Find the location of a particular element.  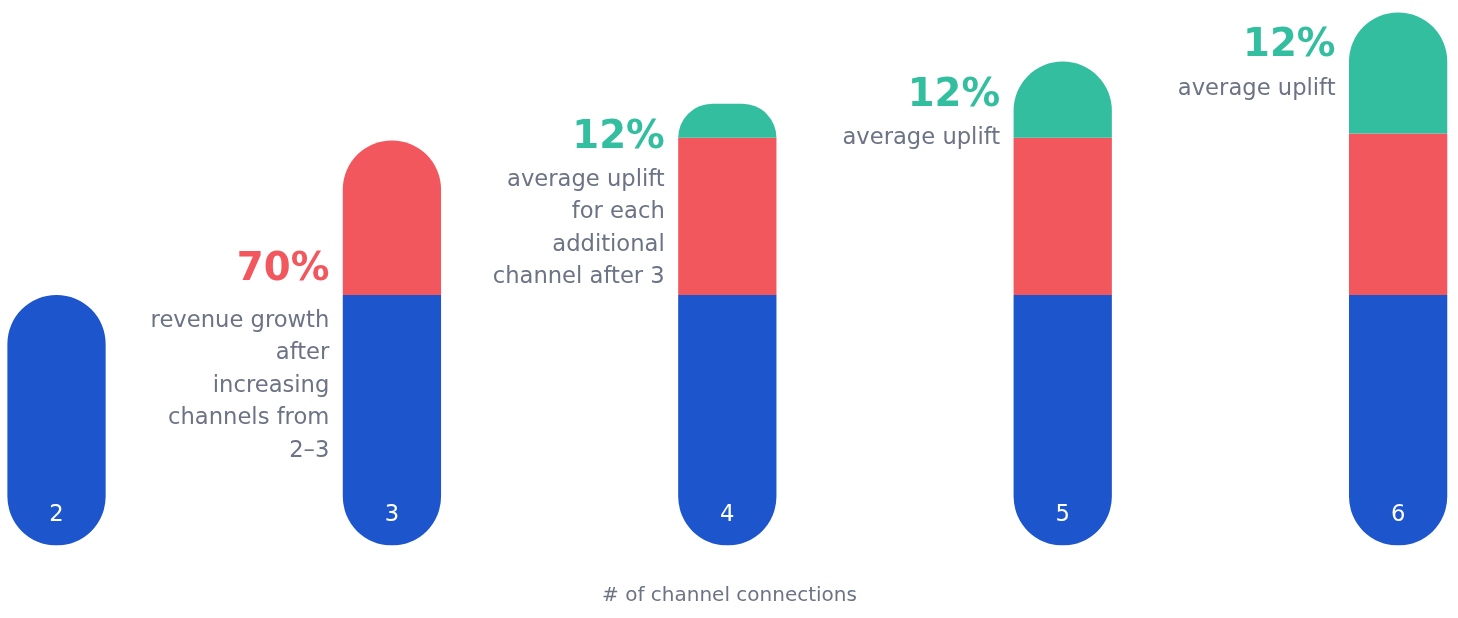

annotation: revenue growth after increasing channels from 2–3 is located at coordinates (240, 383).